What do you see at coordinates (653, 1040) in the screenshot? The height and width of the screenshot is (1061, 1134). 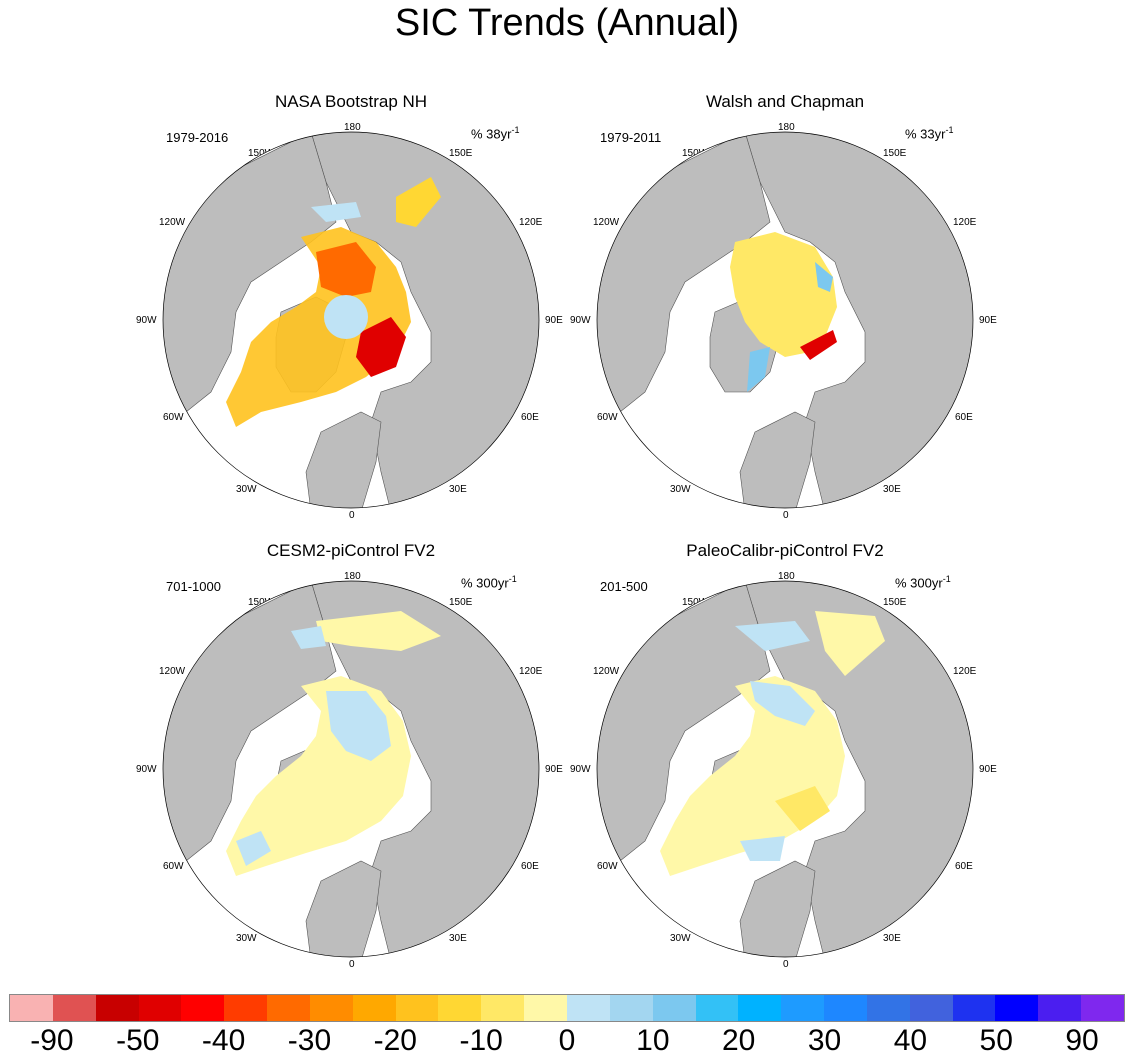 I see `colorbar-label: 10` at bounding box center [653, 1040].